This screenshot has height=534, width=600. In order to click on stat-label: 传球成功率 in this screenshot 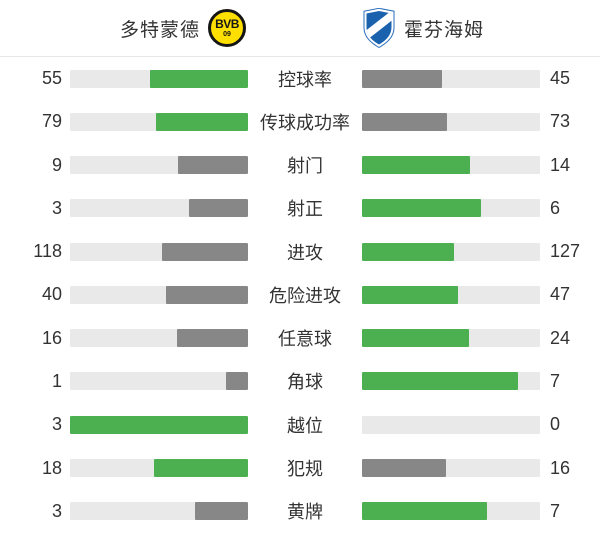, I will do `click(305, 122)`.